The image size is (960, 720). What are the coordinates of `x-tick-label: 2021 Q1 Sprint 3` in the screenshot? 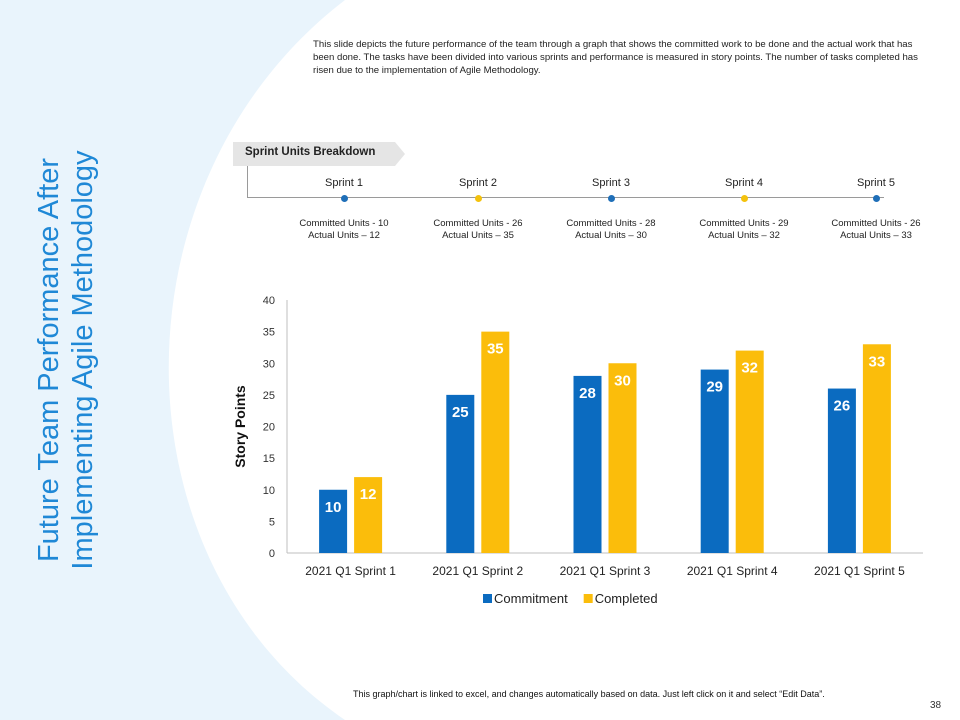 It's located at (605, 571).